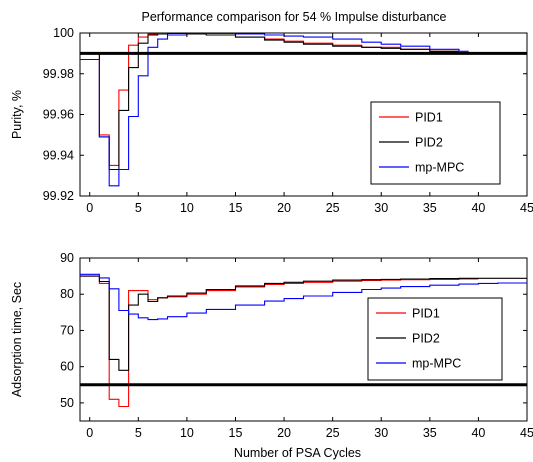 The width and height of the screenshot is (533, 462). Describe the element at coordinates (58, 196) in the screenshot. I see `y-tick-label: 99.92` at that location.